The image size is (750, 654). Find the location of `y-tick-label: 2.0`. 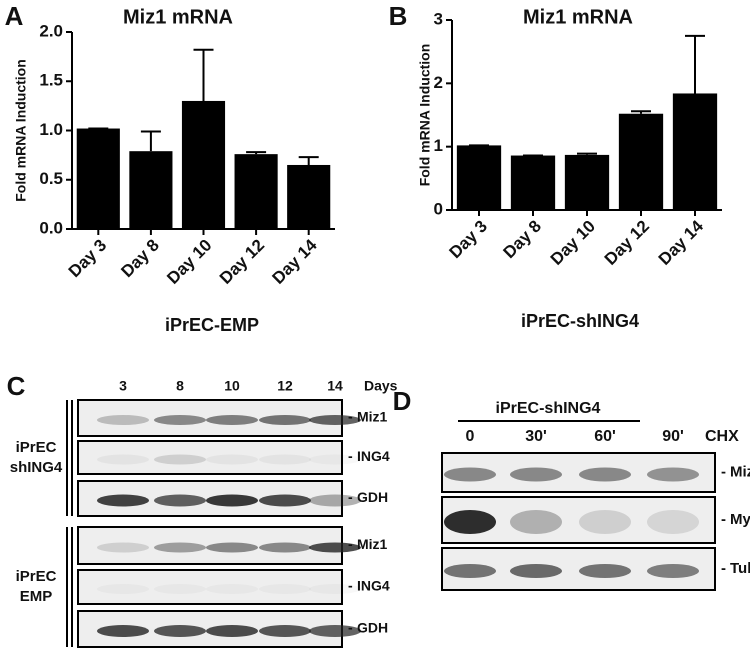

y-tick-label: 2.0 is located at coordinates (51, 30).